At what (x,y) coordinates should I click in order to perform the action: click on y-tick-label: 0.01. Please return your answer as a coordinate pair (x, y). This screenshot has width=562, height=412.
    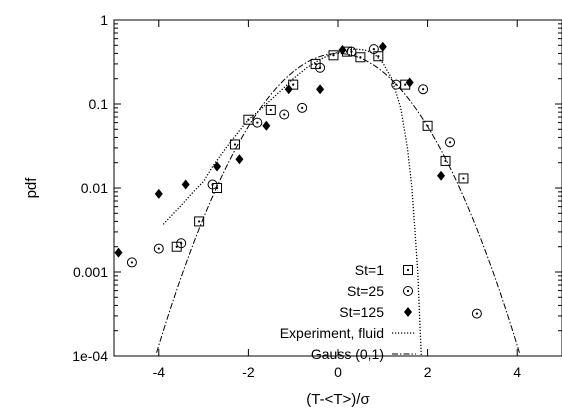
    Looking at the image, I should click on (94, 188).